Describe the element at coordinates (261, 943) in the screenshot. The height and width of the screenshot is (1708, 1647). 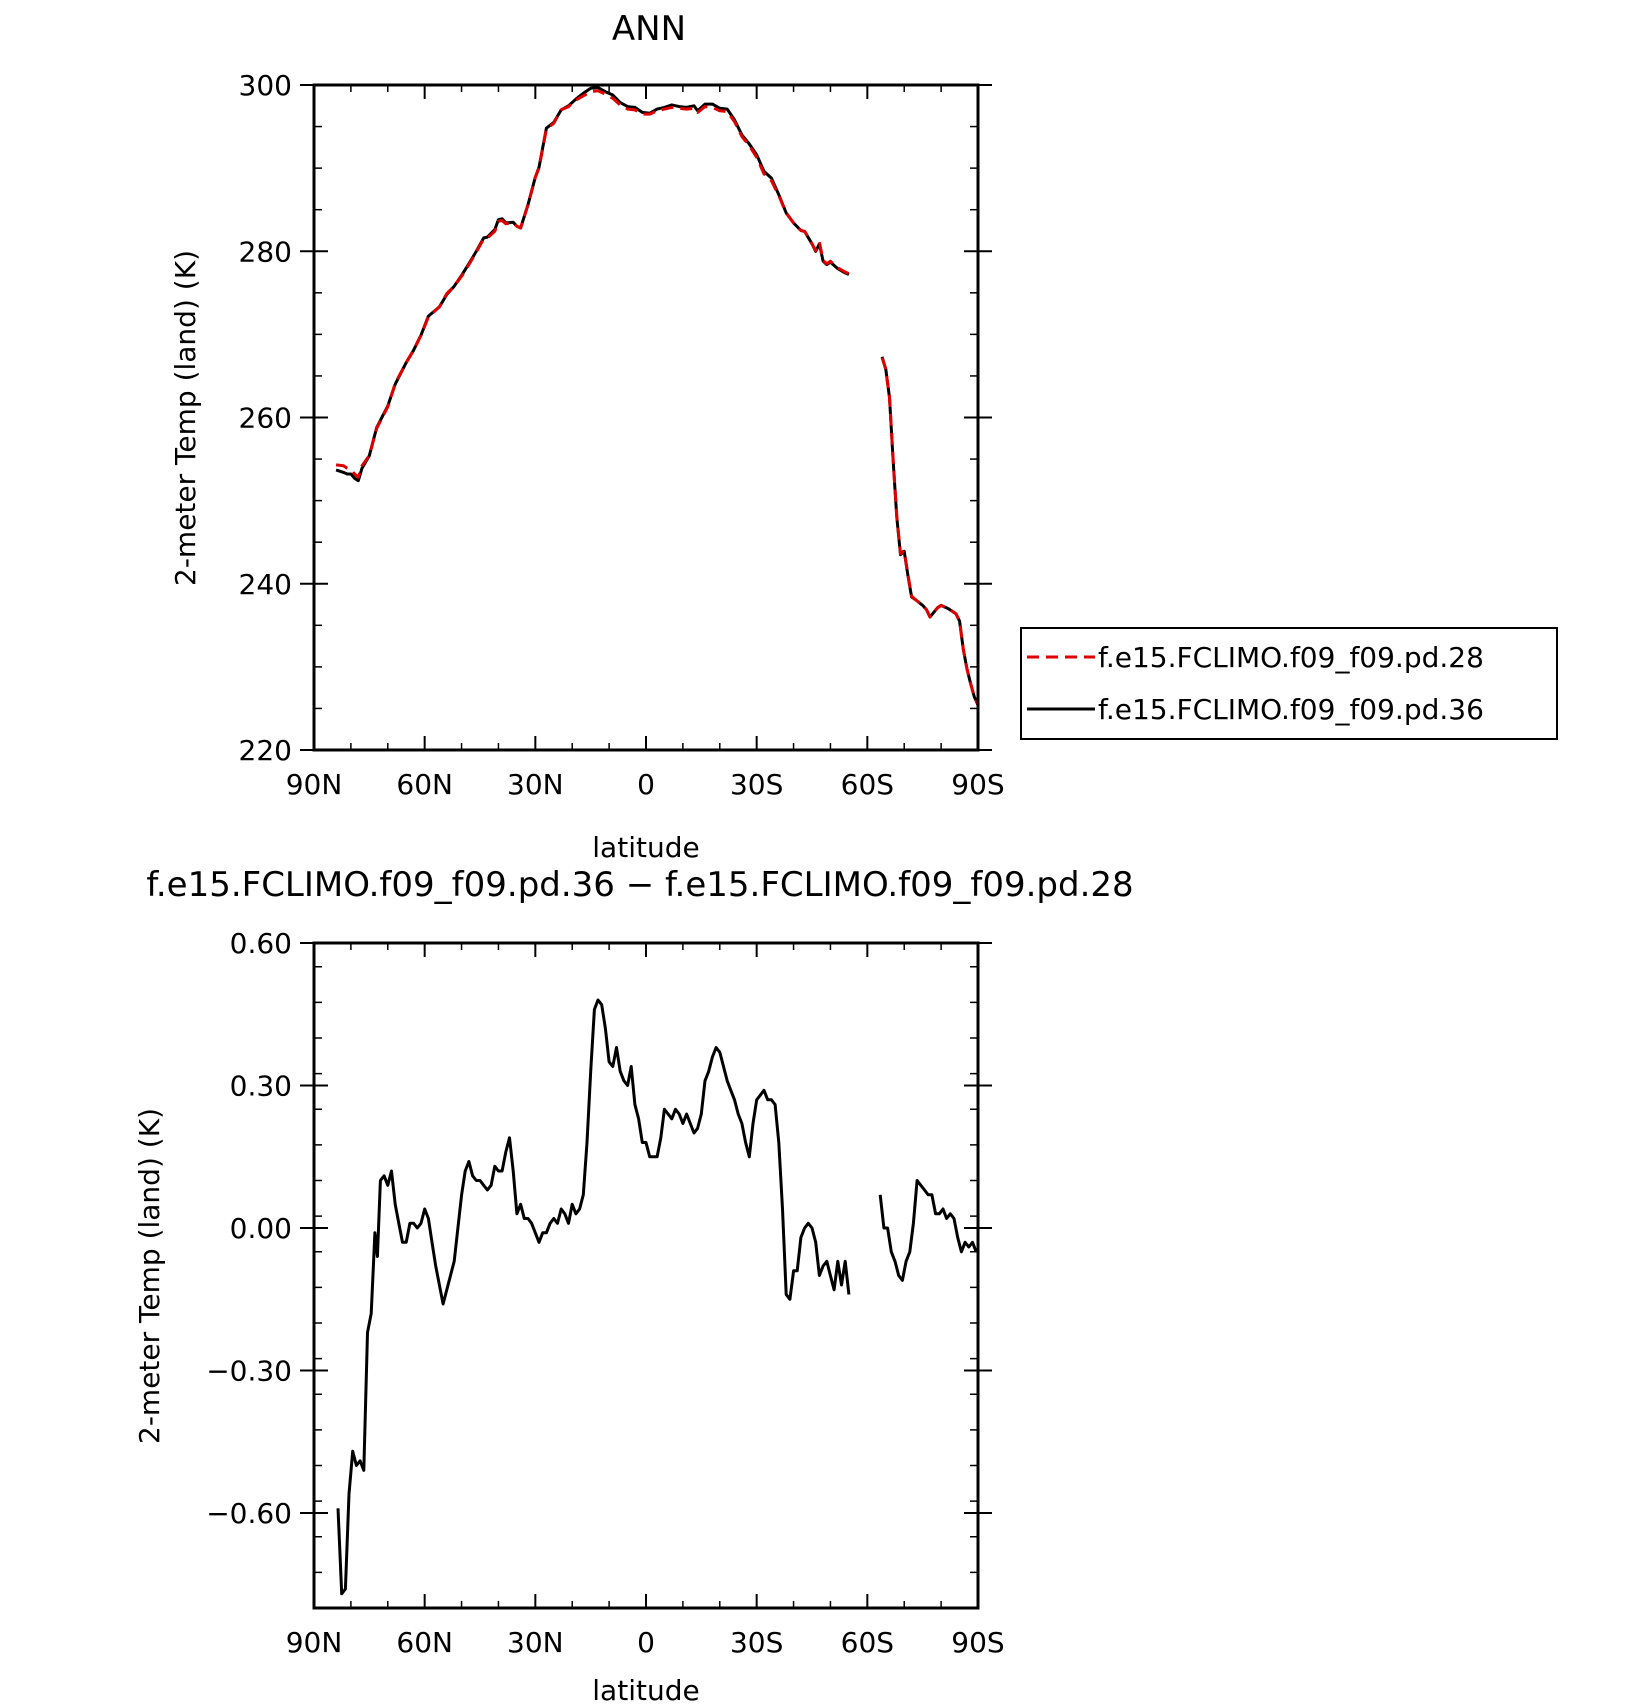
I see `bottom-y-tick-label: 0.60` at that location.